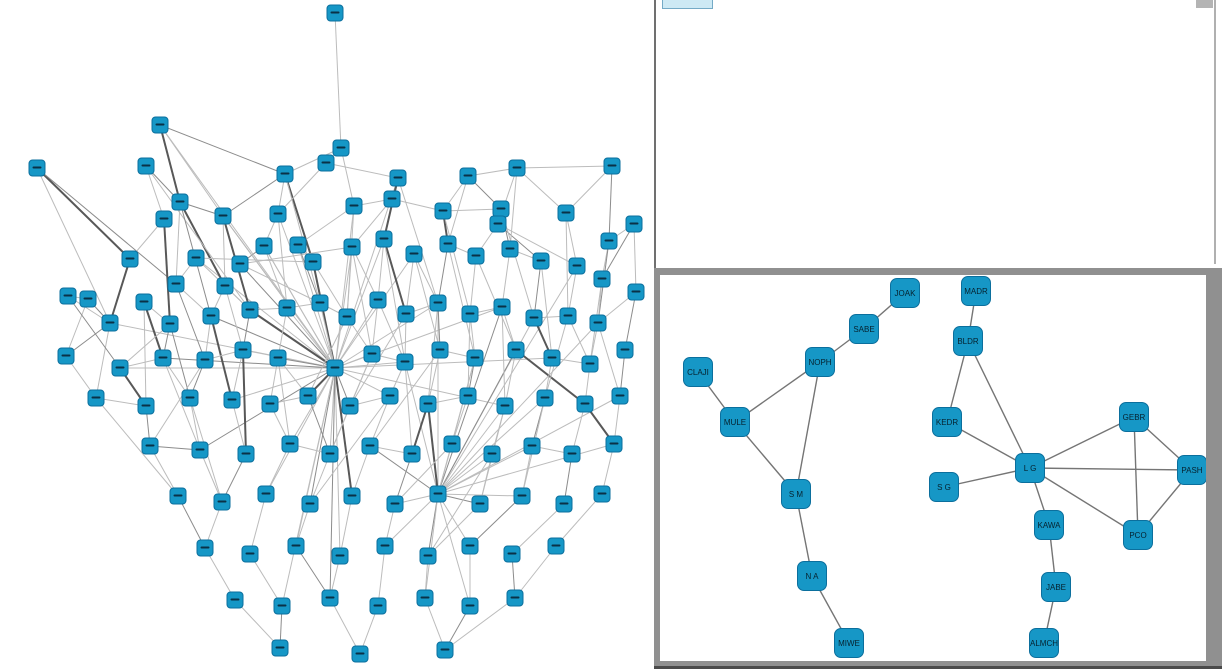  Describe the element at coordinates (735, 422) in the screenshot. I see `network-node-mule: MULE` at that location.